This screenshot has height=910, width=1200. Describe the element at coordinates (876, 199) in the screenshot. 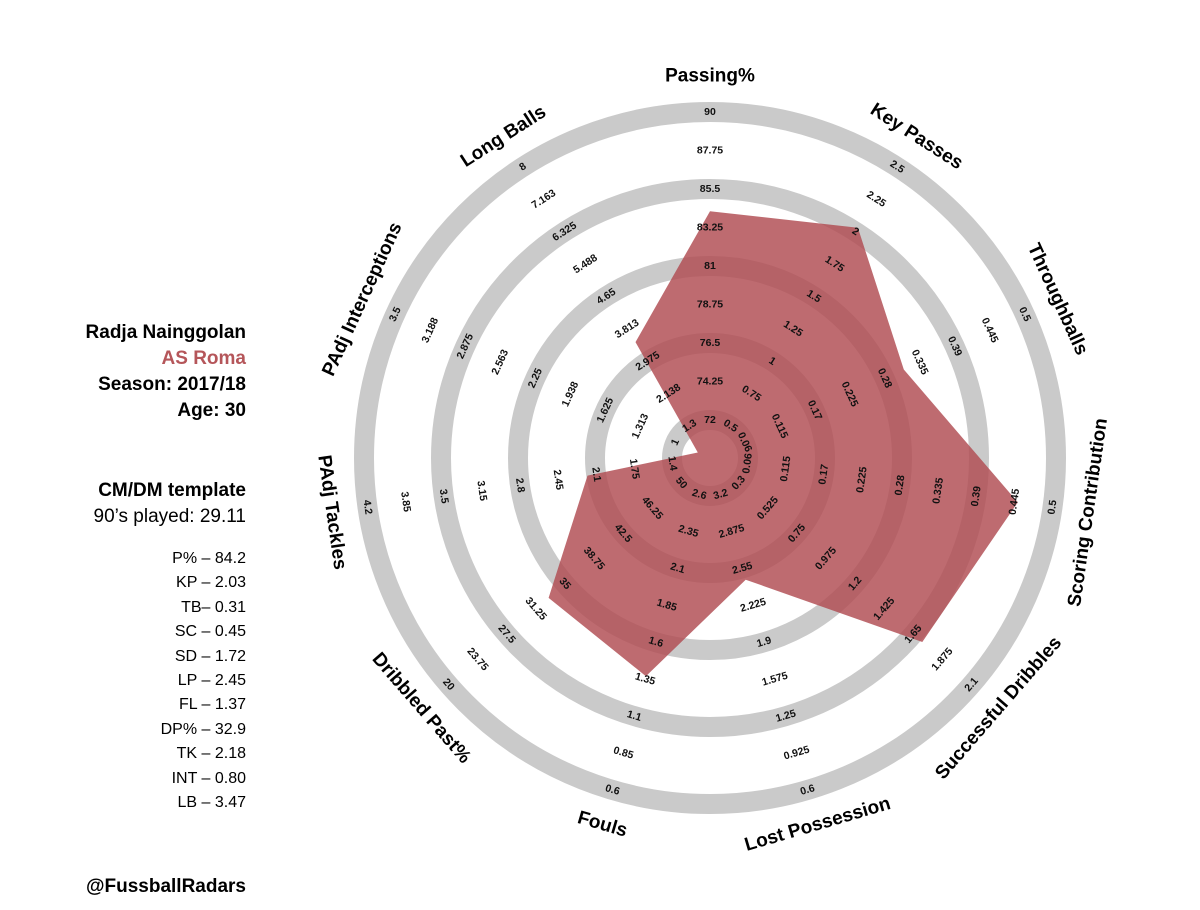

I see `tick-label: 2.25` at that location.